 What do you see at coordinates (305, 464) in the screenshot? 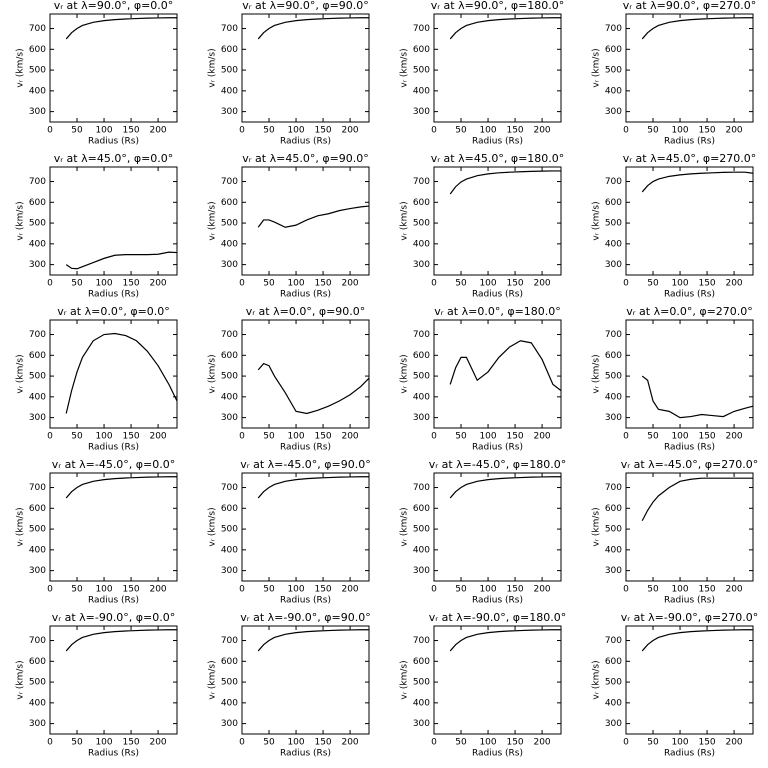
I see `panel-title: vᵣ at λ=-45.0°, φ=90.0°` at bounding box center [305, 464].